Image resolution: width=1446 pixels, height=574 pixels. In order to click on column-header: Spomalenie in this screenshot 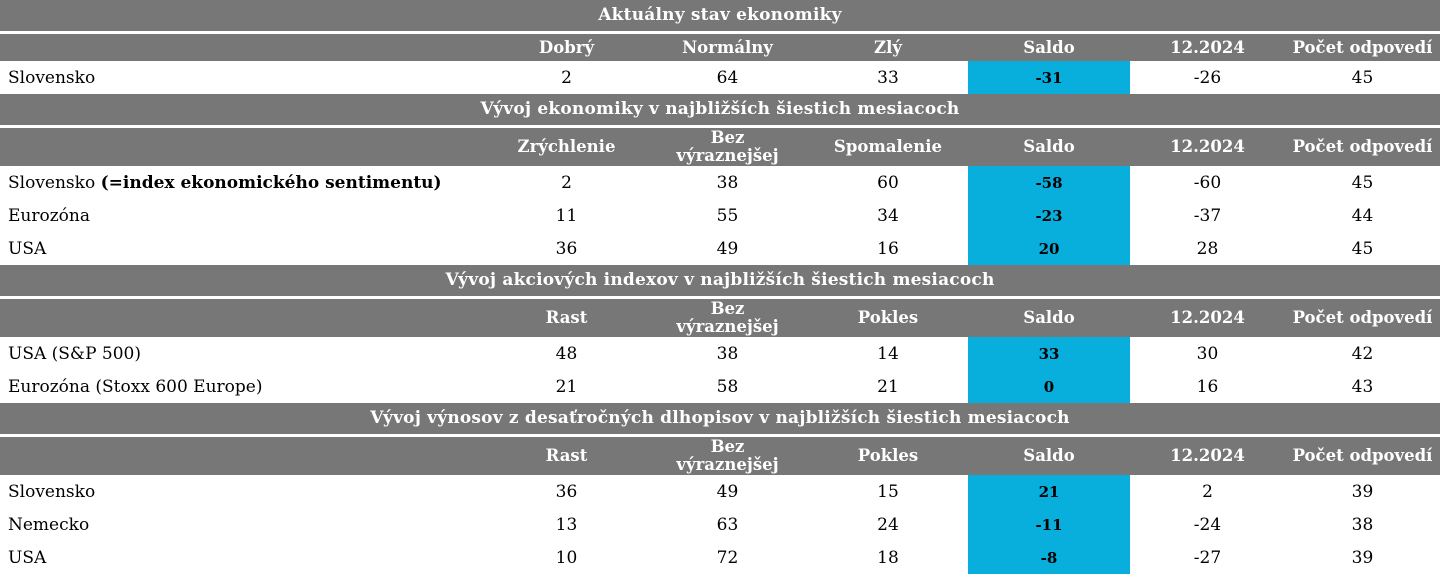, I will do `click(888, 146)`.